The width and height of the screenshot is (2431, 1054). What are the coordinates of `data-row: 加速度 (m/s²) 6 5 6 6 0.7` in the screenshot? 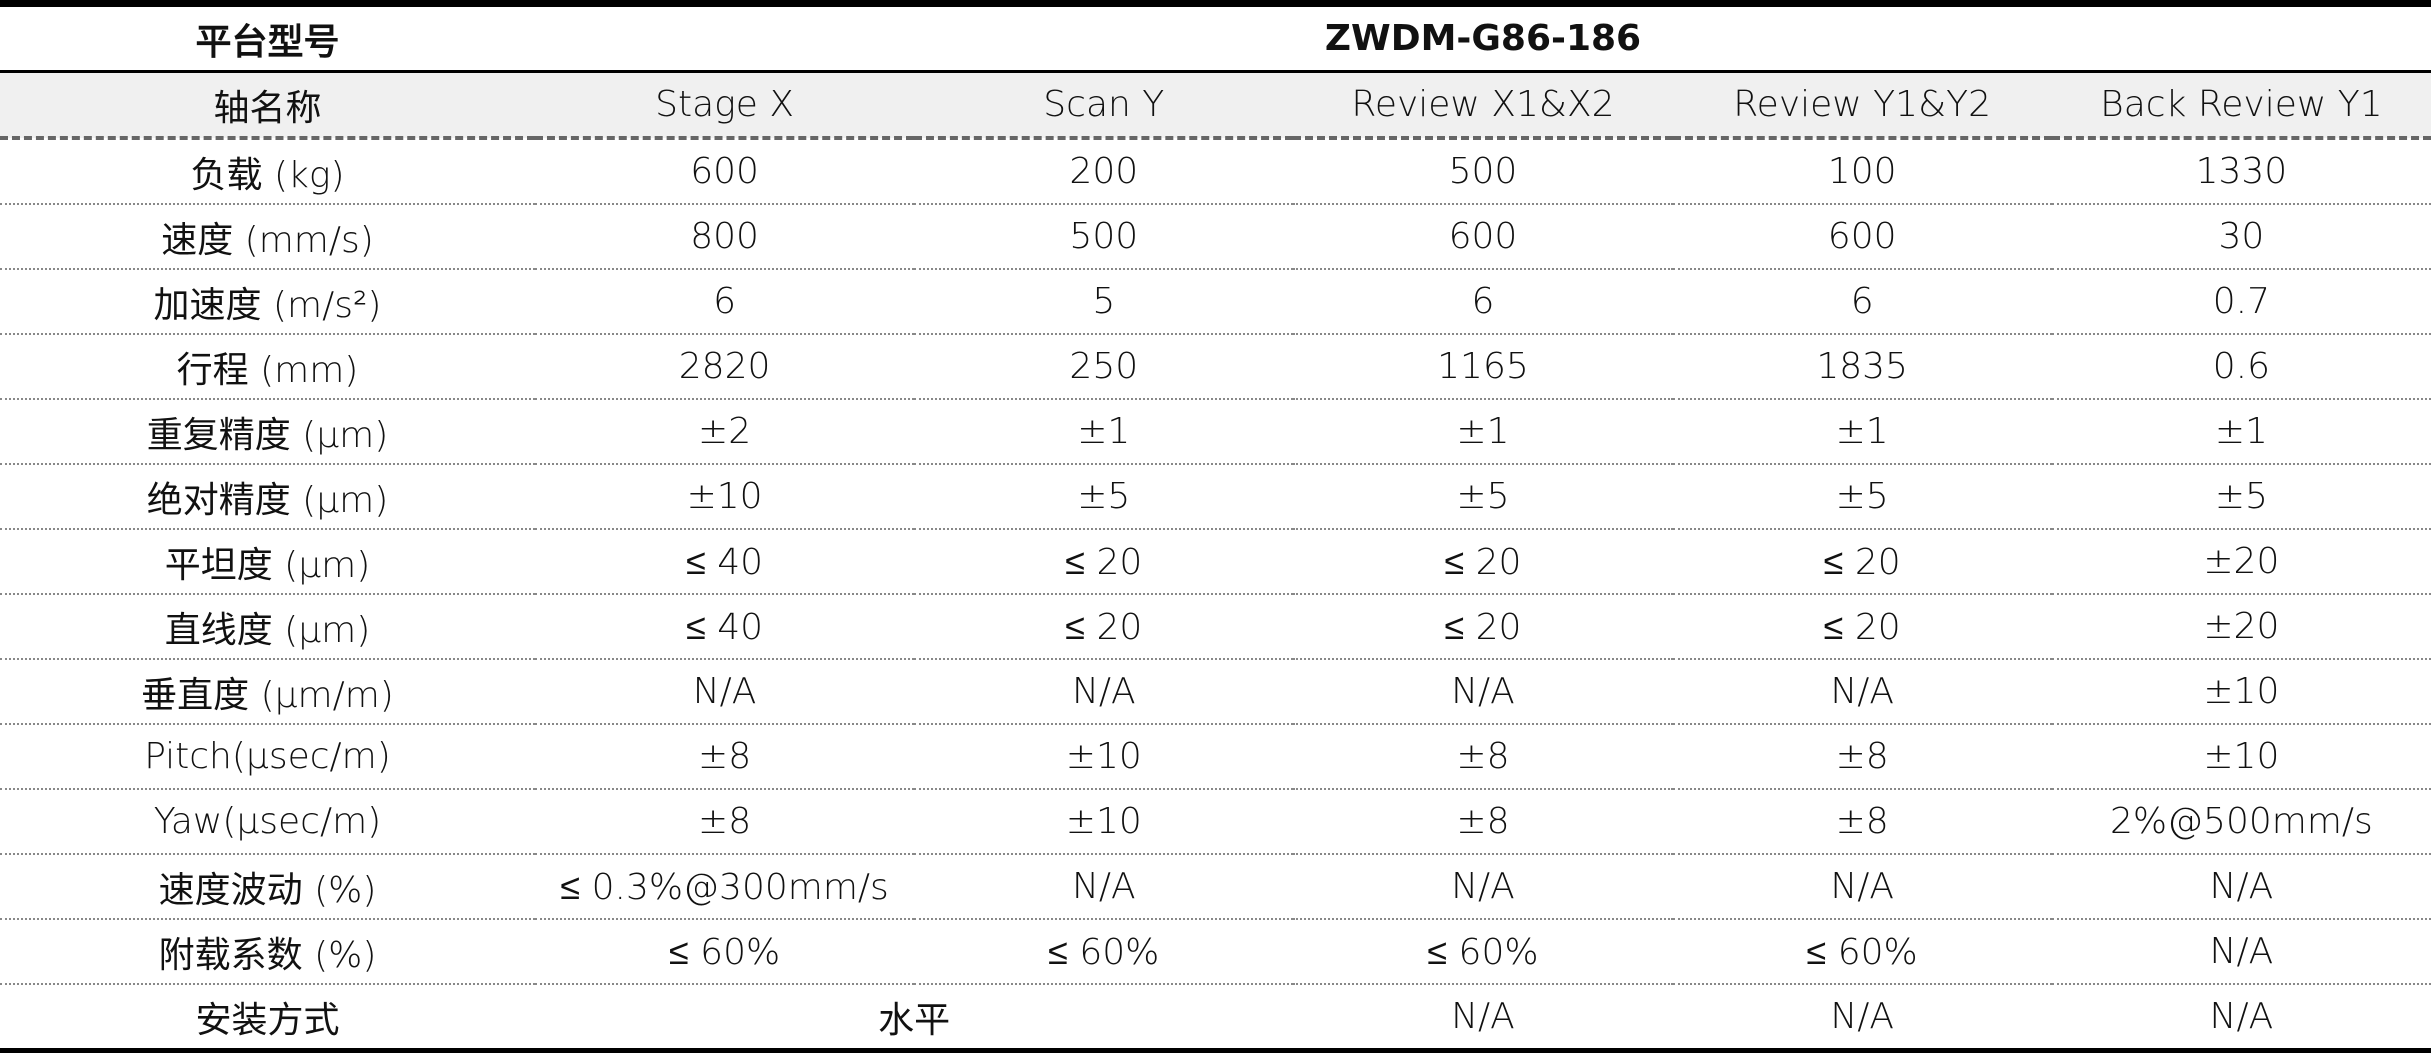 It's located at (1215, 302).